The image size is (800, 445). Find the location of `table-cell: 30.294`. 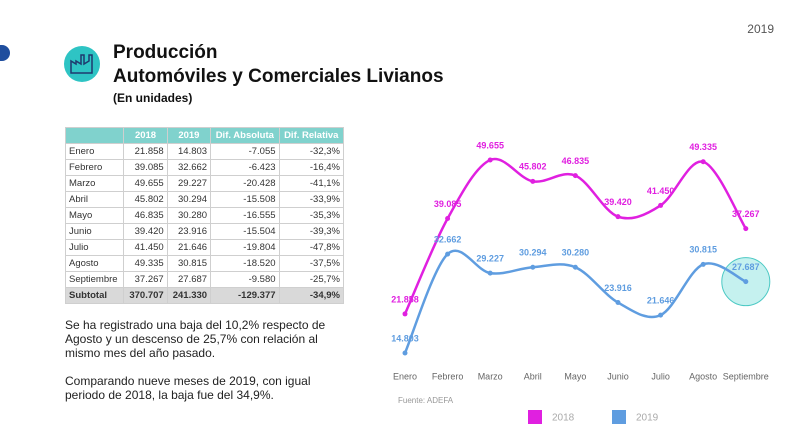

table-cell: 30.294 is located at coordinates (189, 199).